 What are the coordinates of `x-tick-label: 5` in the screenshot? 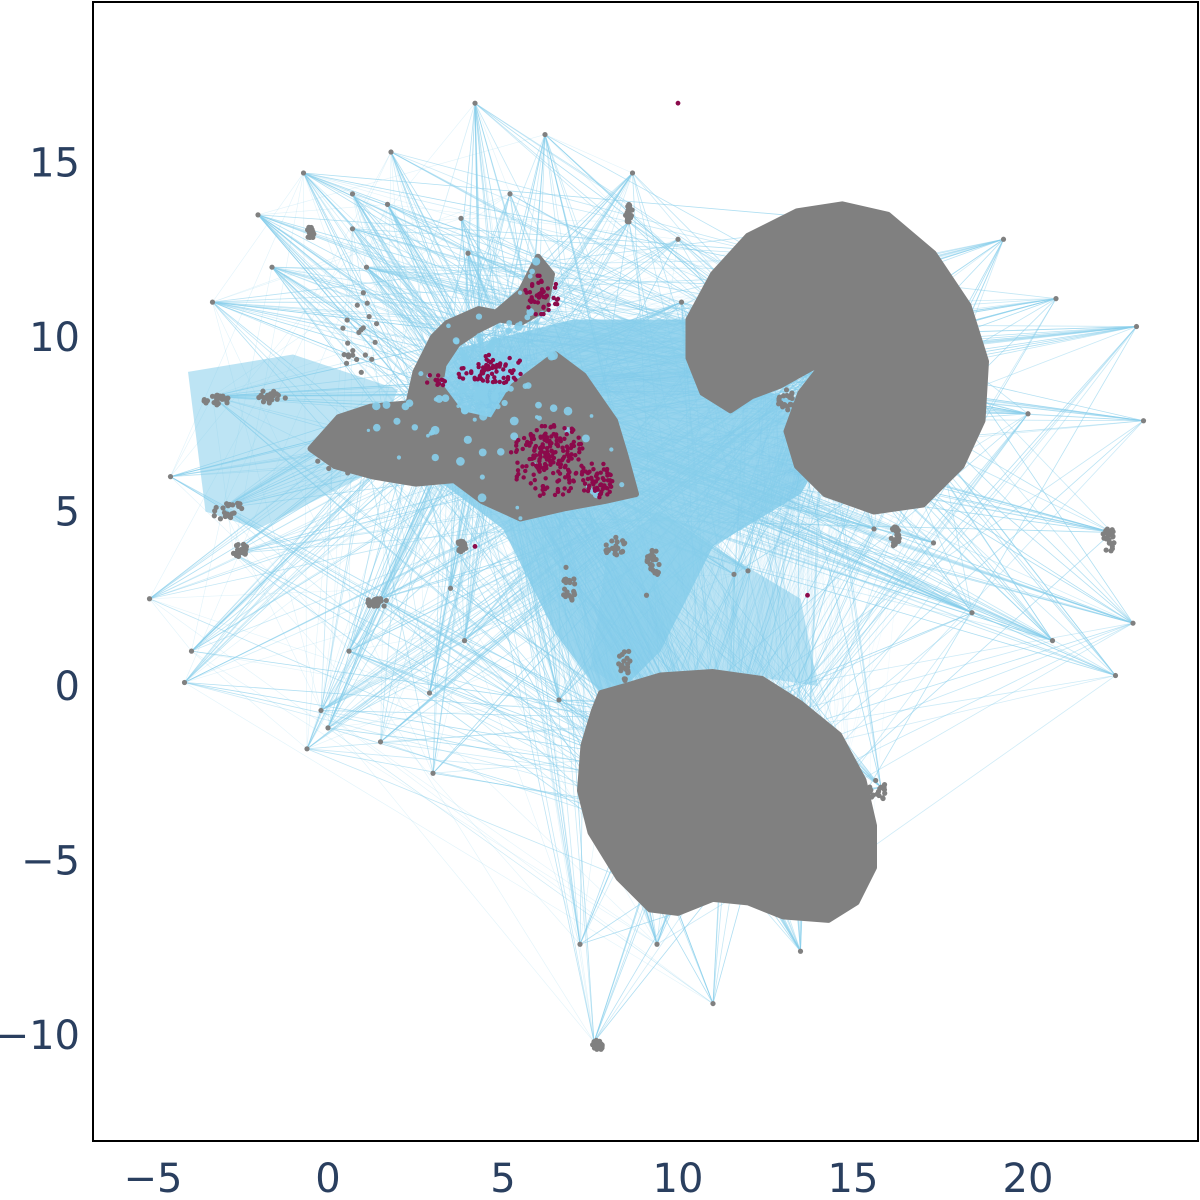 It's located at (502, 1178).